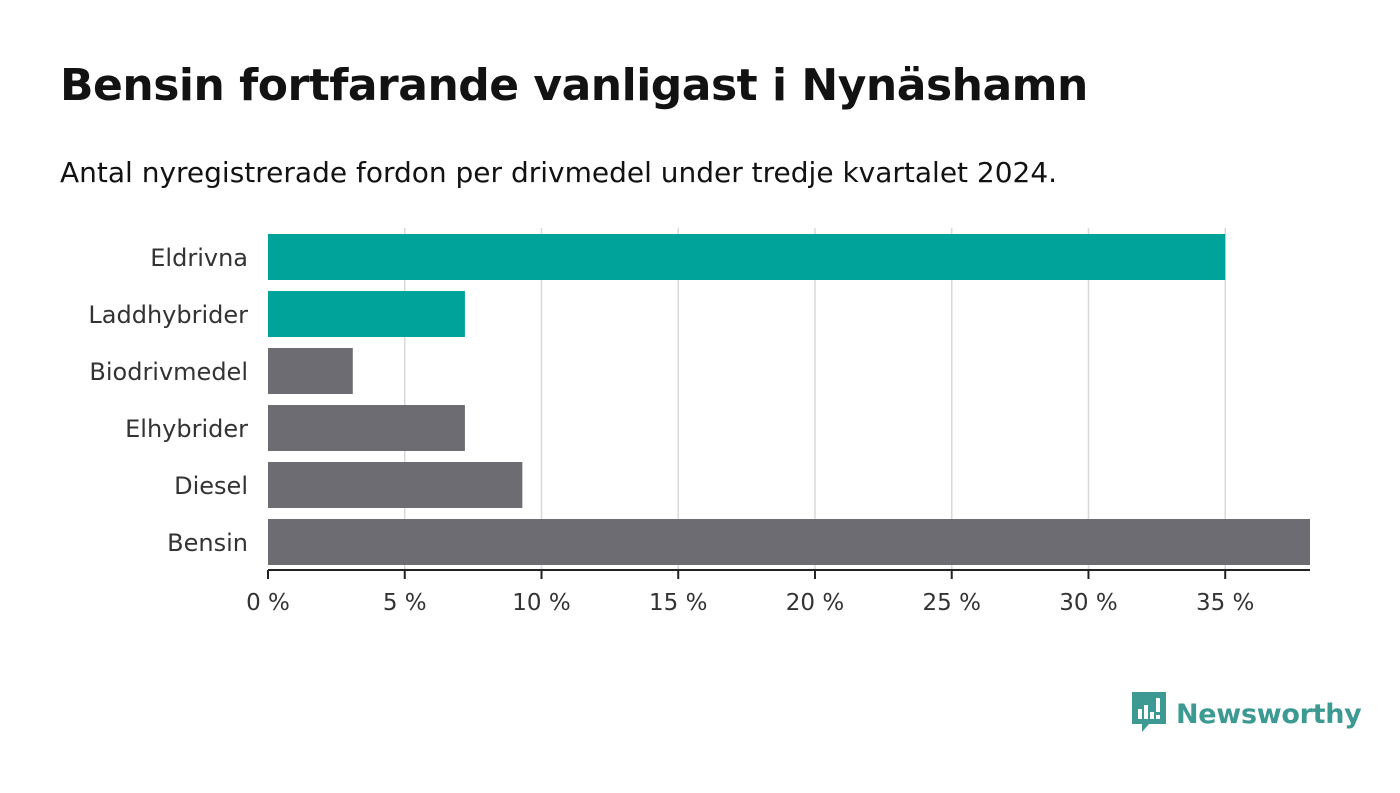 Image resolution: width=1400 pixels, height=793 pixels. What do you see at coordinates (815, 603) in the screenshot?
I see `x-tick-label: 20 %` at bounding box center [815, 603].